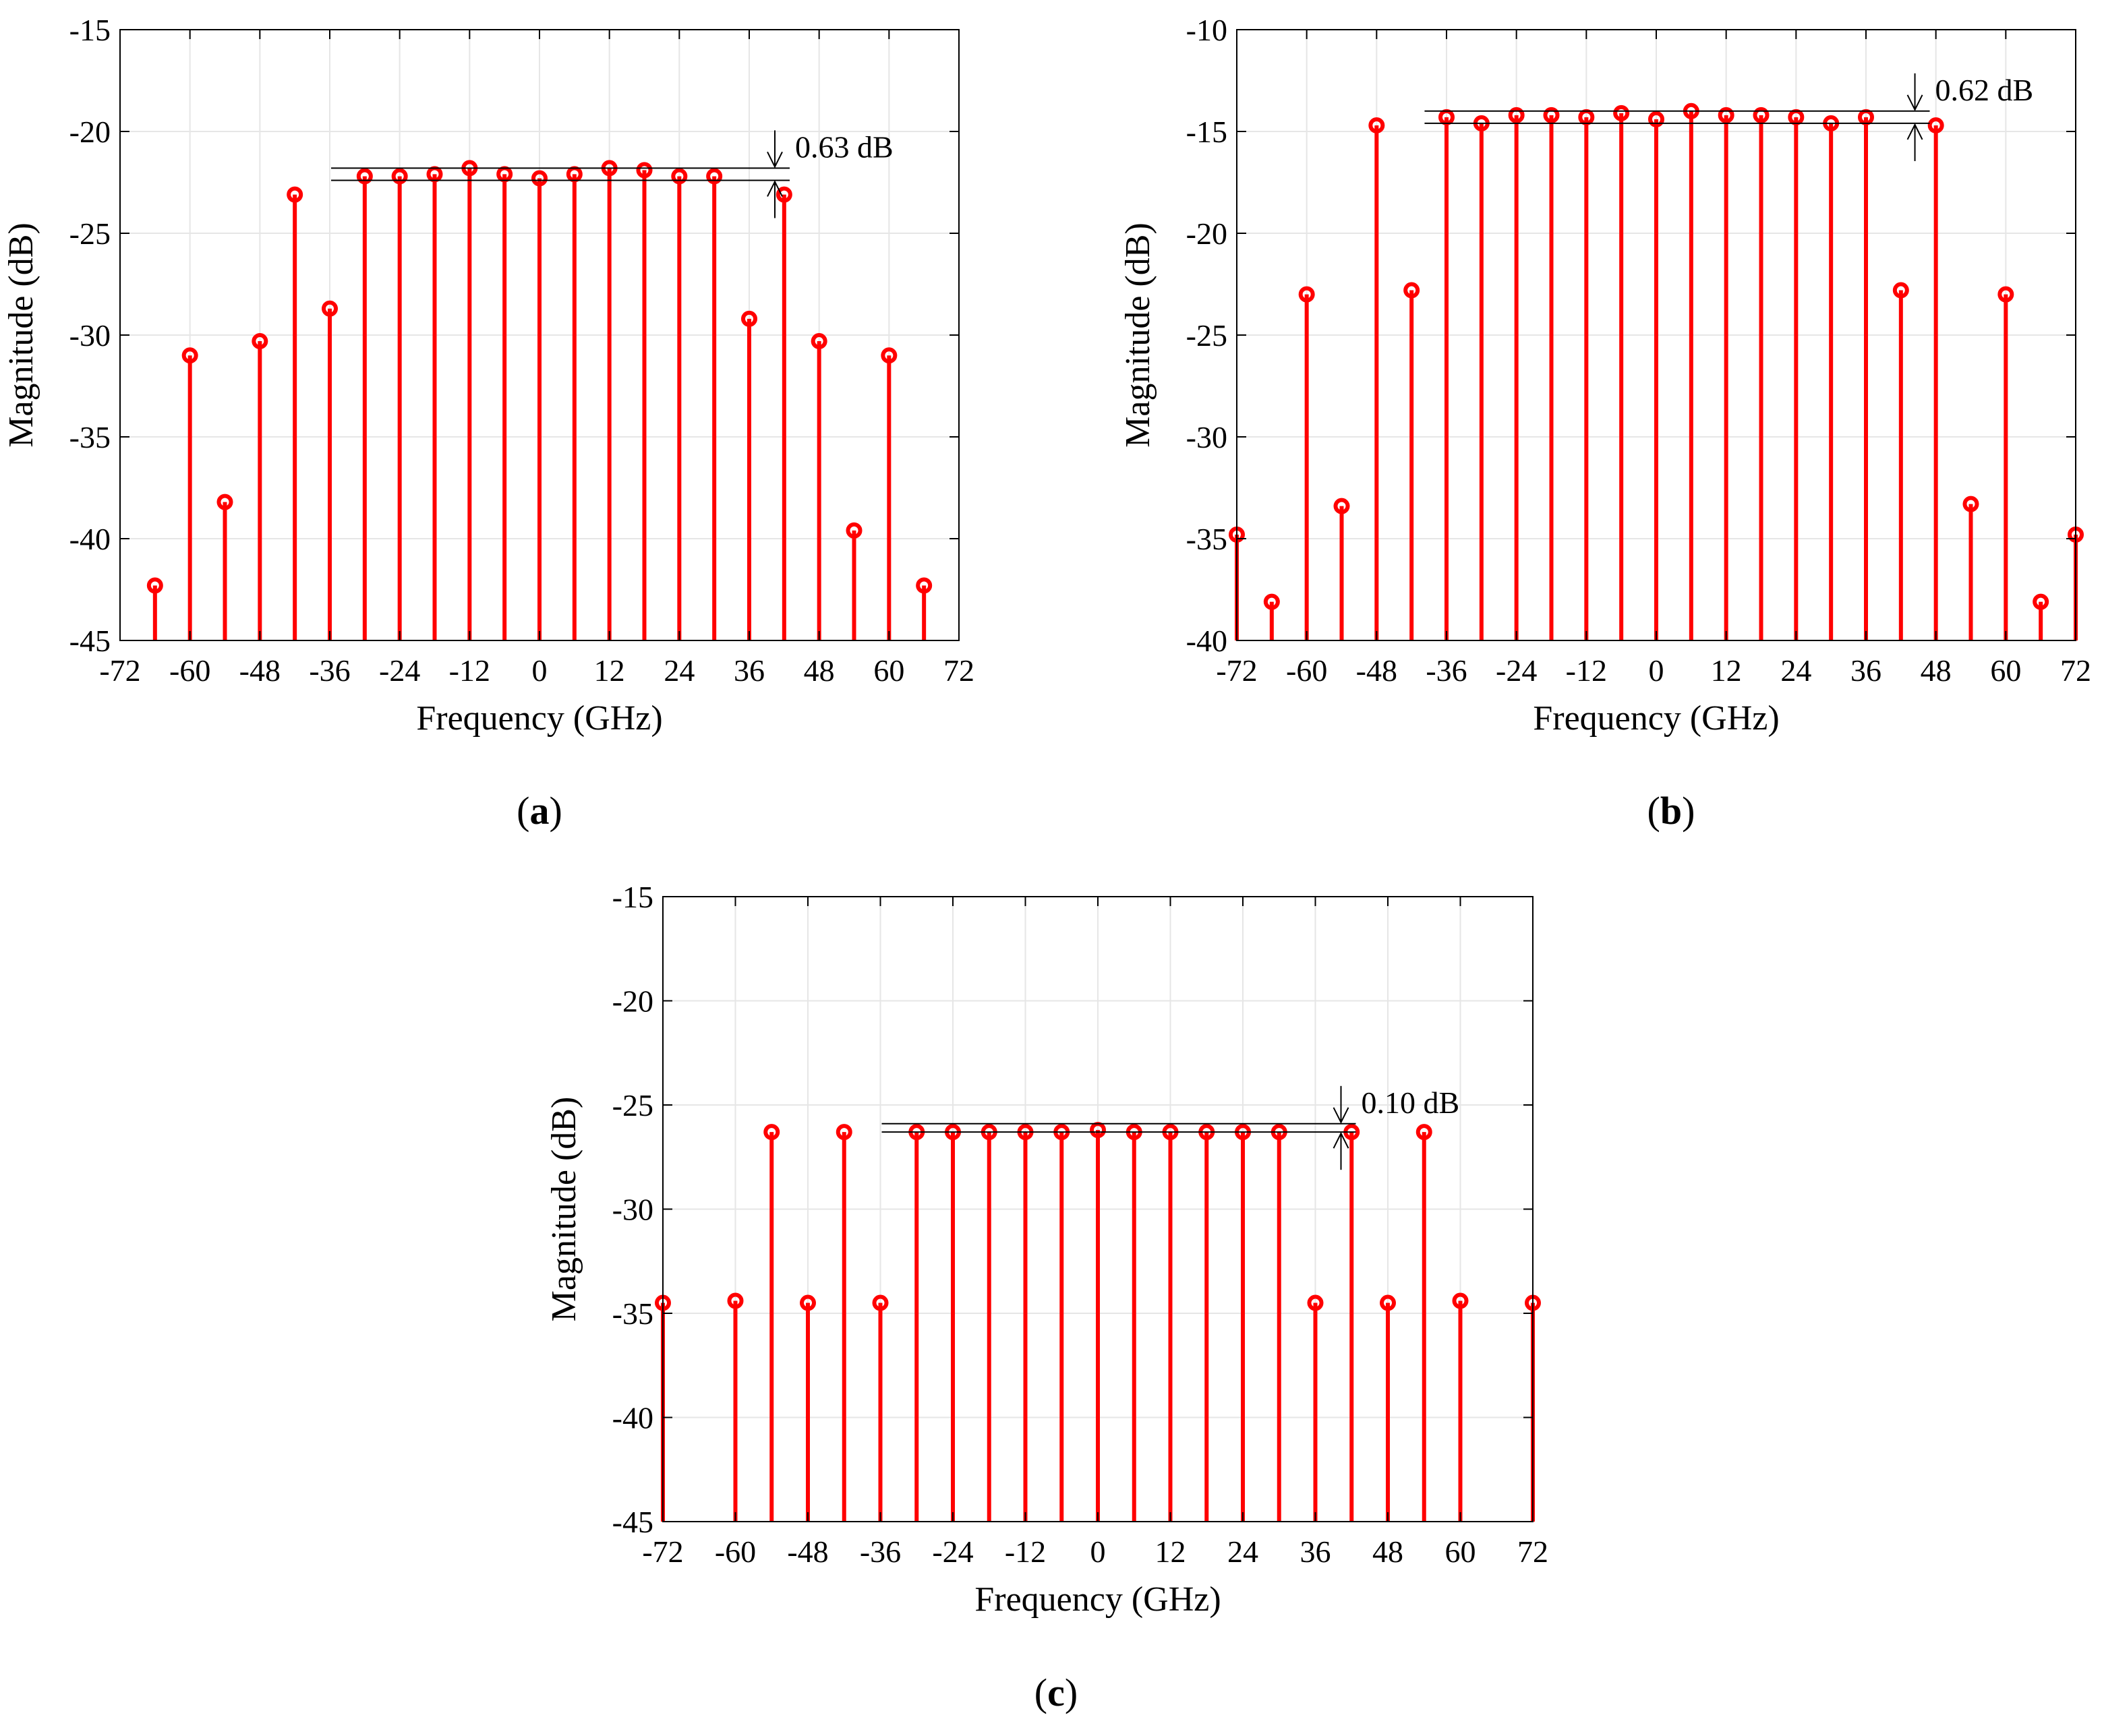 This screenshot has height=1736, width=2102. I want to click on y-tick-label: -45, so click(90, 641).